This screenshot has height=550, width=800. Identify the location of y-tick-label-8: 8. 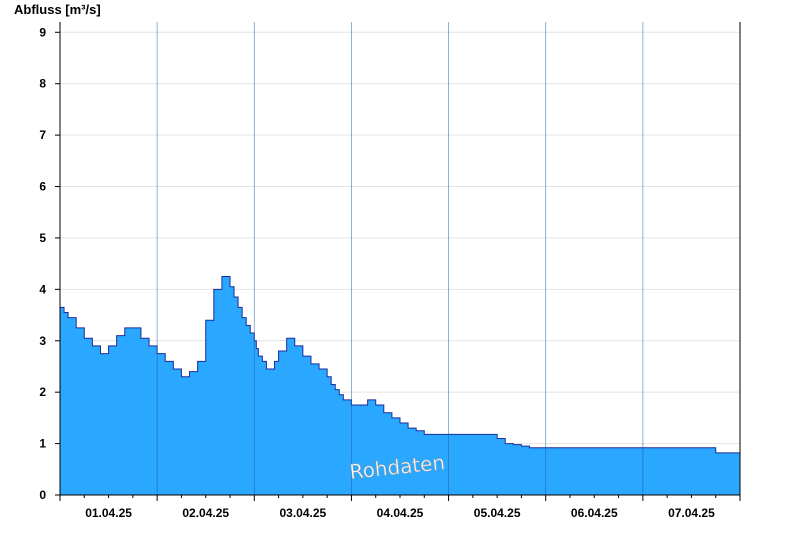
(42, 84).